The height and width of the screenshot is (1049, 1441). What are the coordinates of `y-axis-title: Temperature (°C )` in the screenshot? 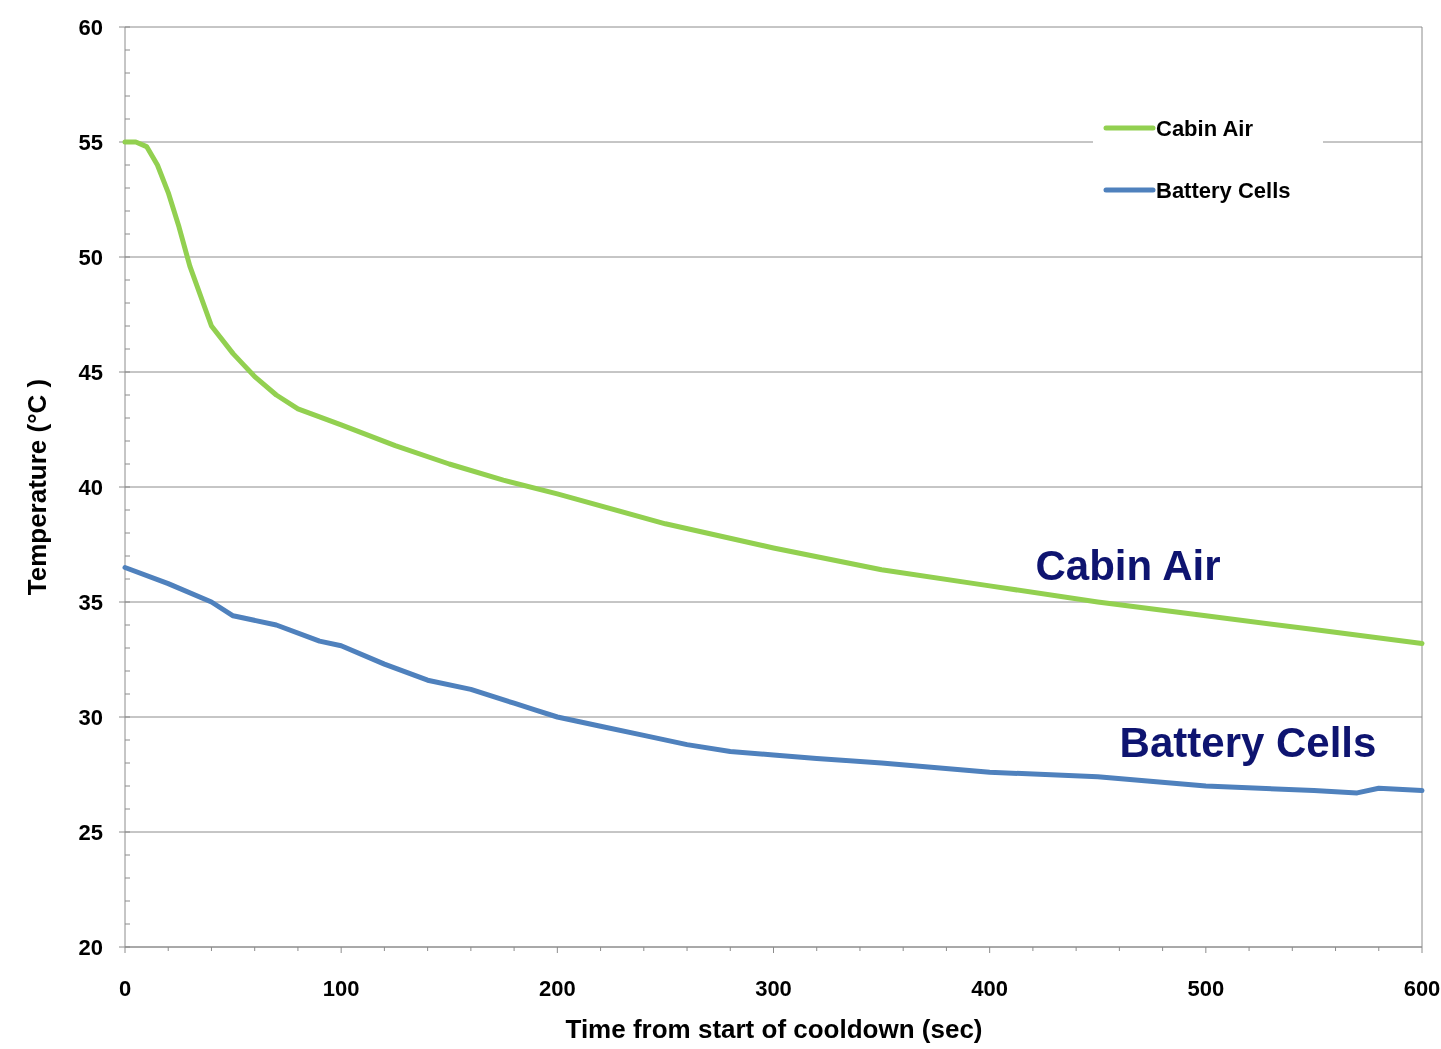 It's located at (37, 487).